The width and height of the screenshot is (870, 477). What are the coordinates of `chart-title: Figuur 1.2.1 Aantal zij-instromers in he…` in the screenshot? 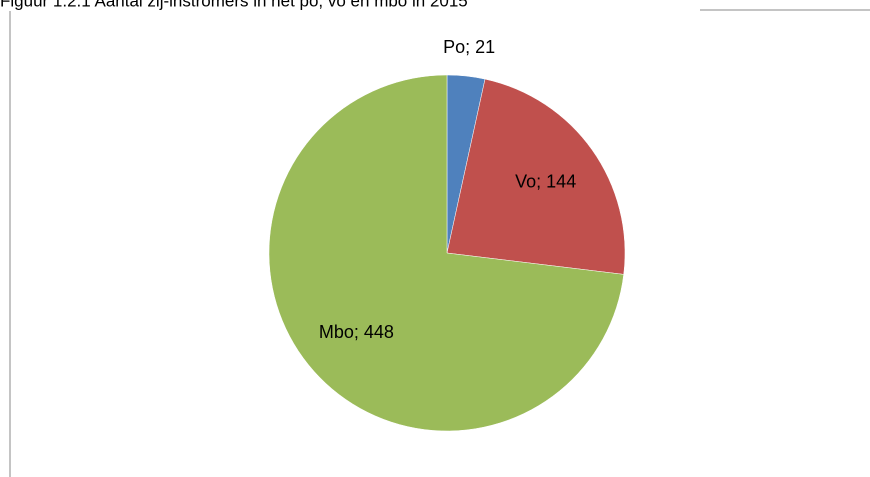 It's located at (234, 5).